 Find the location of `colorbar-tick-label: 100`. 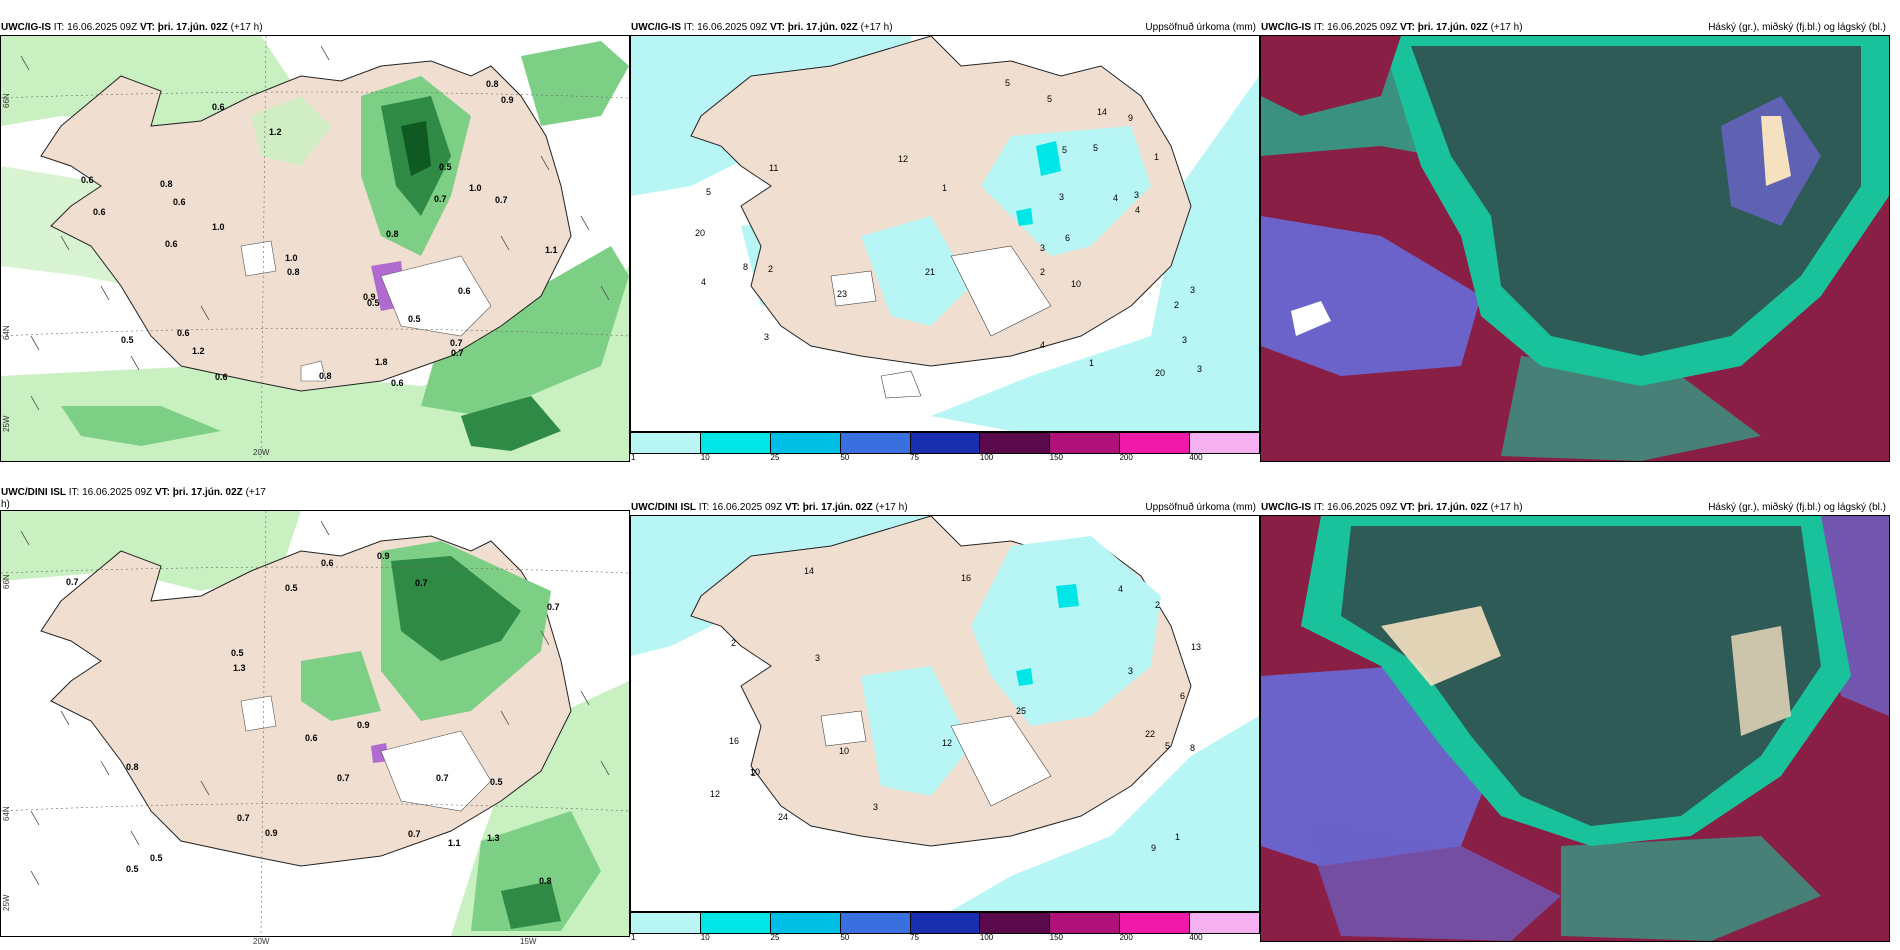

colorbar-tick-label: 100 is located at coordinates (986, 937).